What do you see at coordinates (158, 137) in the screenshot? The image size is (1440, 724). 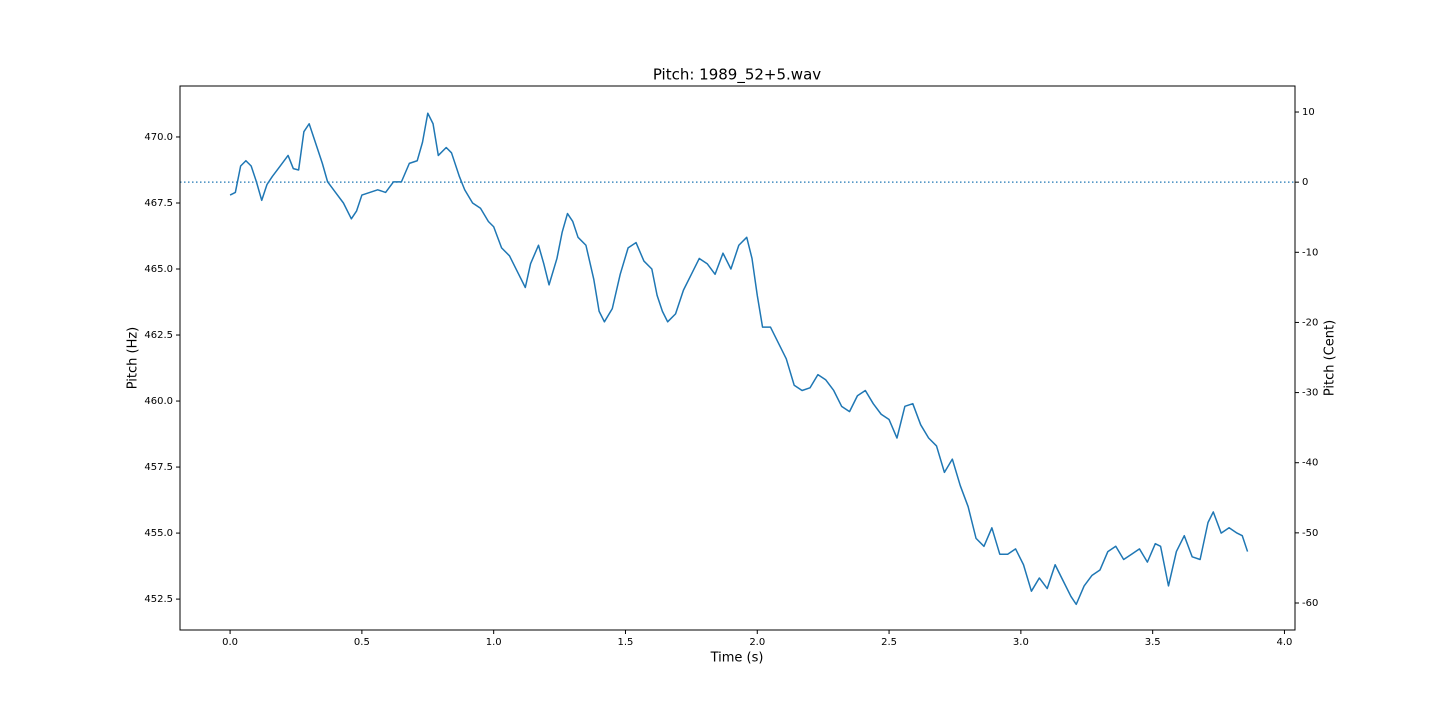 I see `y-tick-label: 470.0` at bounding box center [158, 137].